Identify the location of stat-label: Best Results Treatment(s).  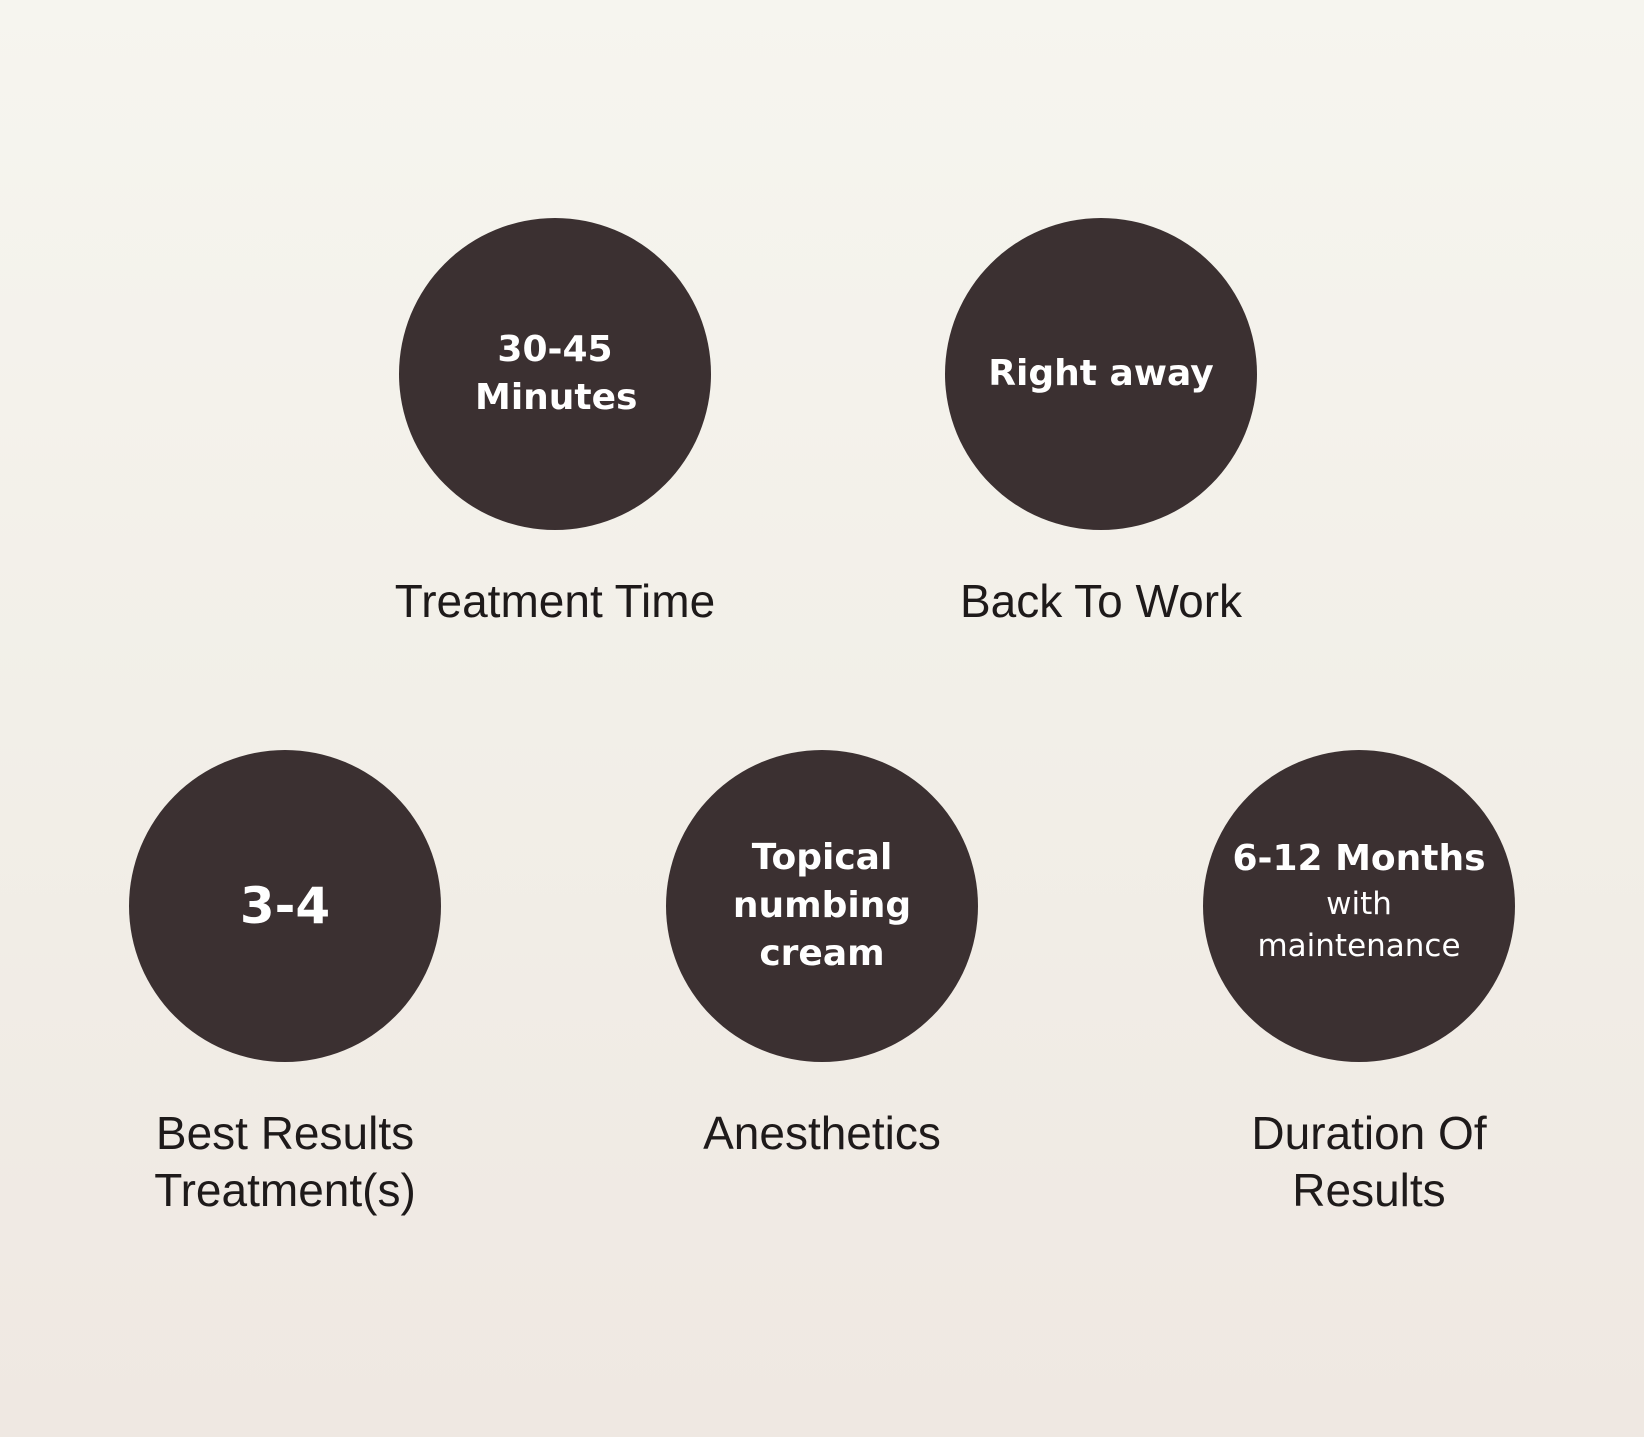
(285, 1161).